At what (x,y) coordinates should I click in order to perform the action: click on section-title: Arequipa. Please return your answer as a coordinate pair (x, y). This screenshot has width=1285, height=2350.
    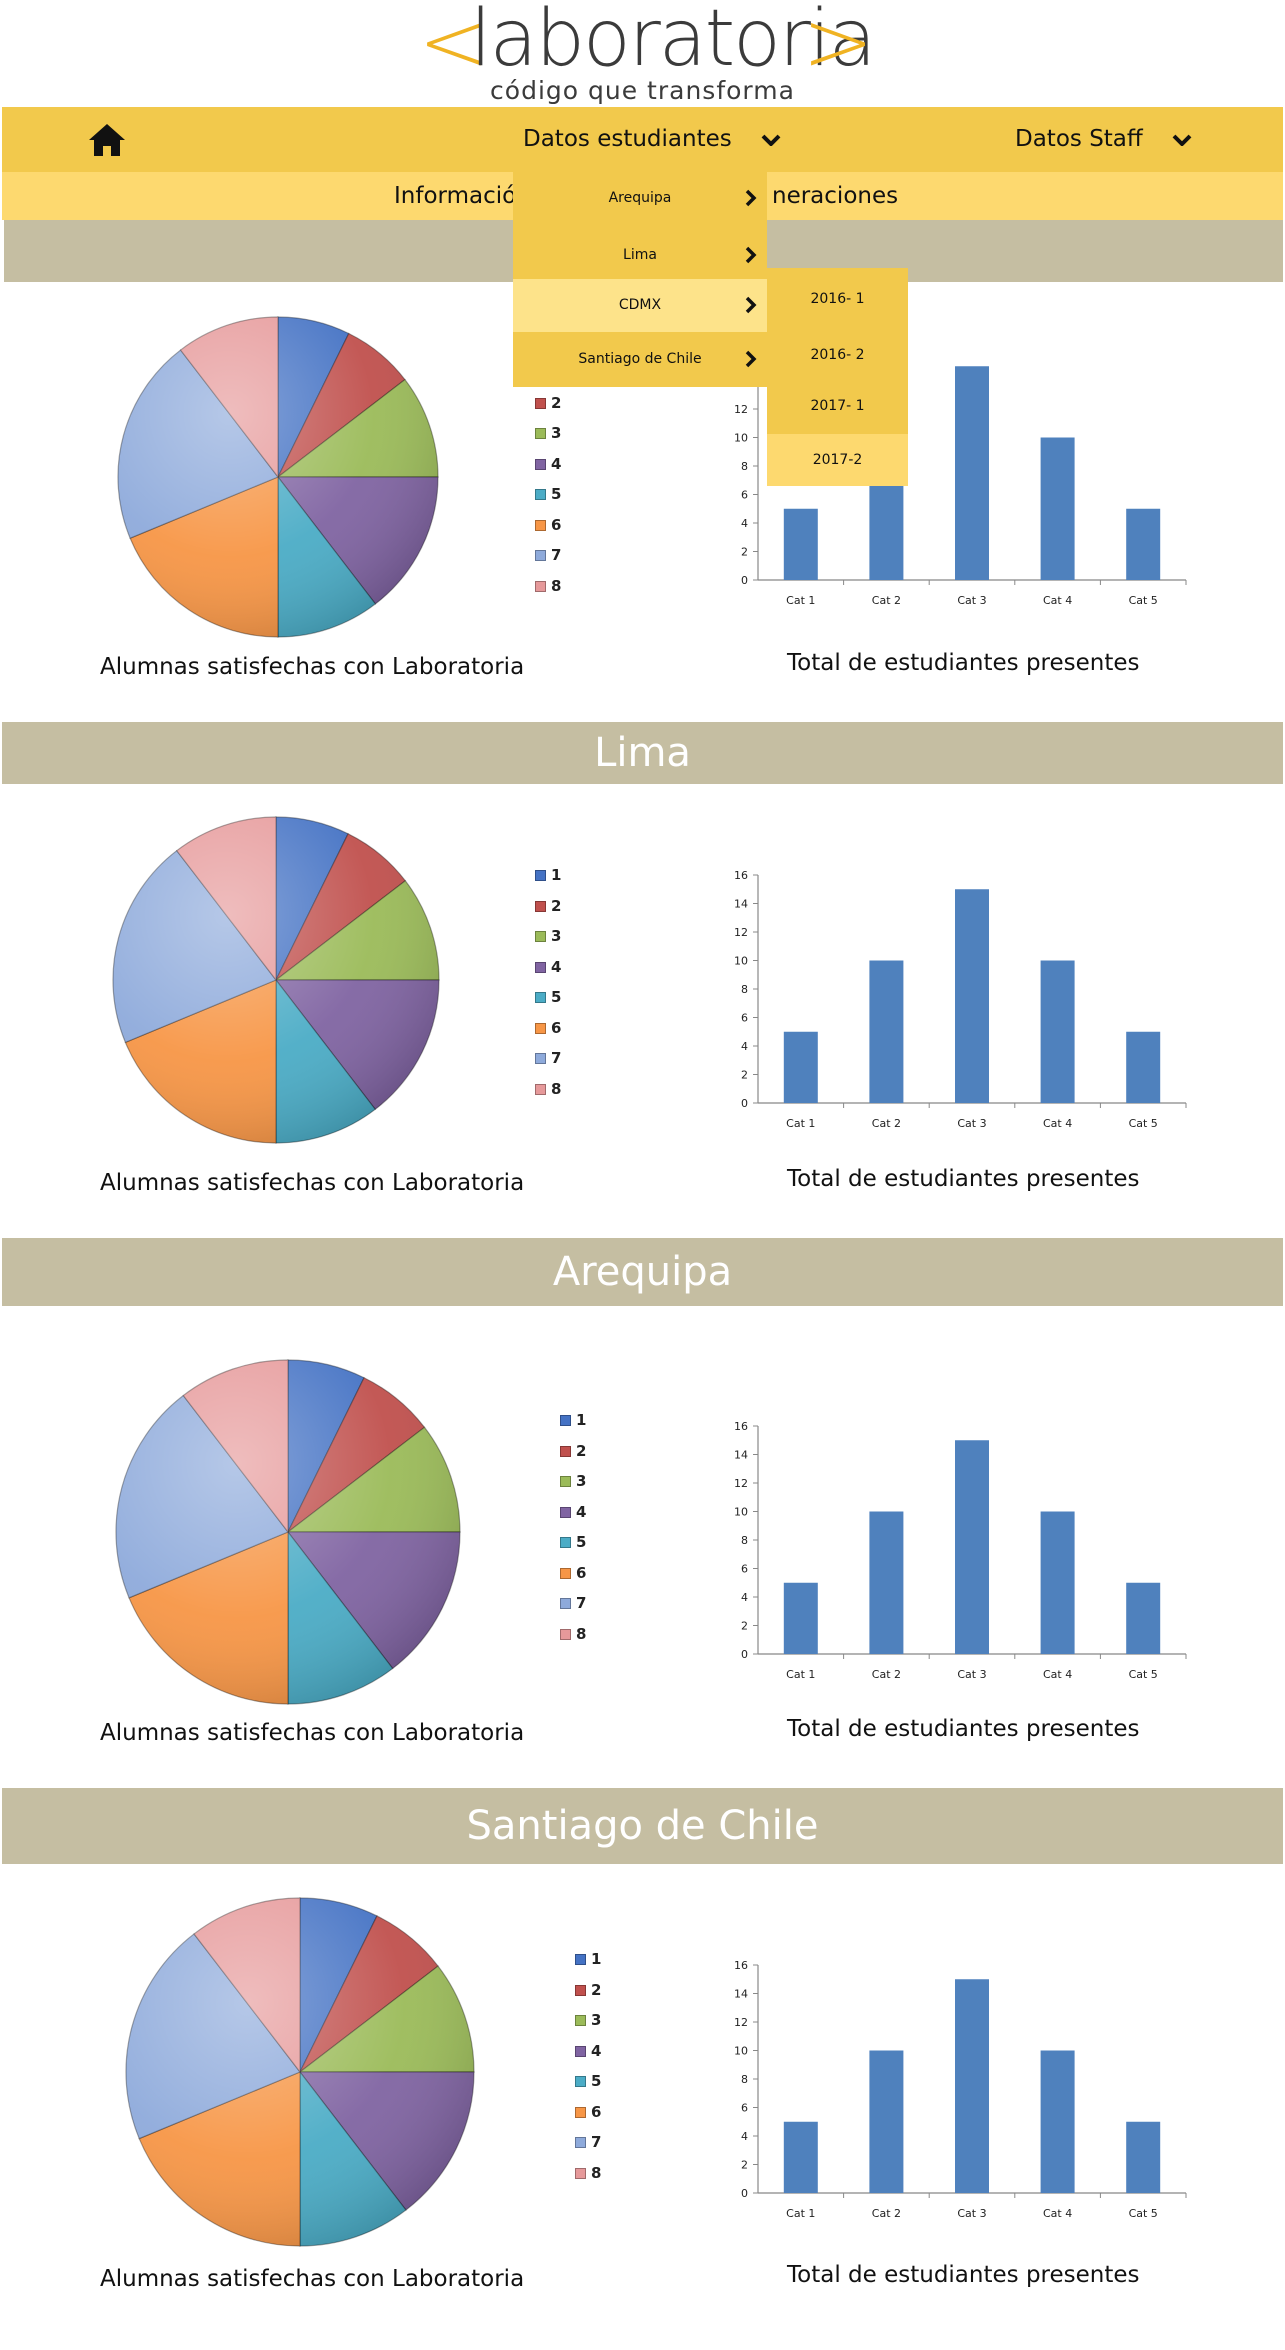
    Looking at the image, I should click on (642, 1272).